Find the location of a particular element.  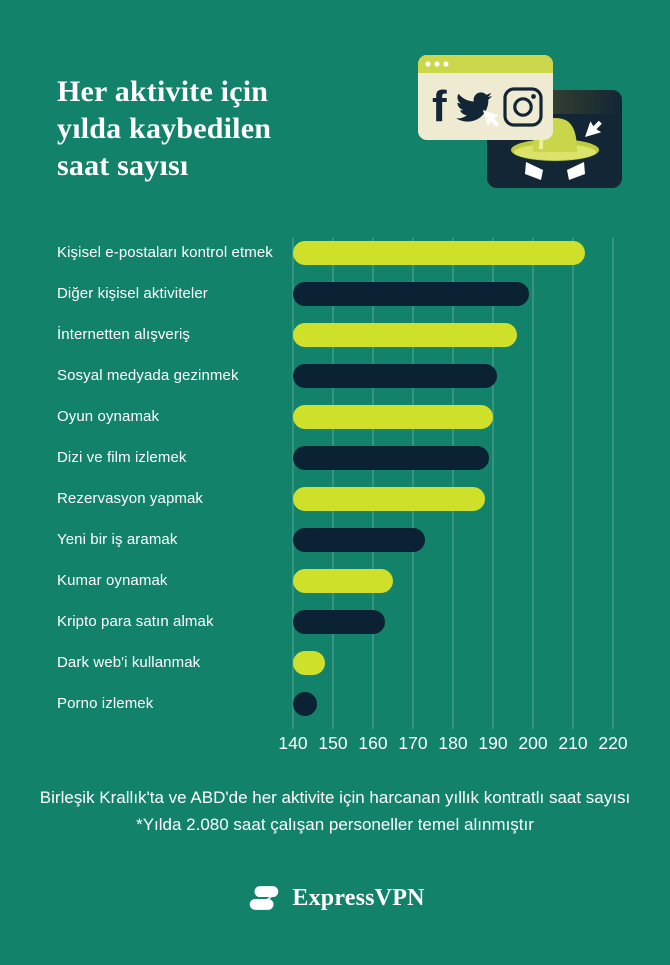

instagram-icon is located at coordinates (523, 107).